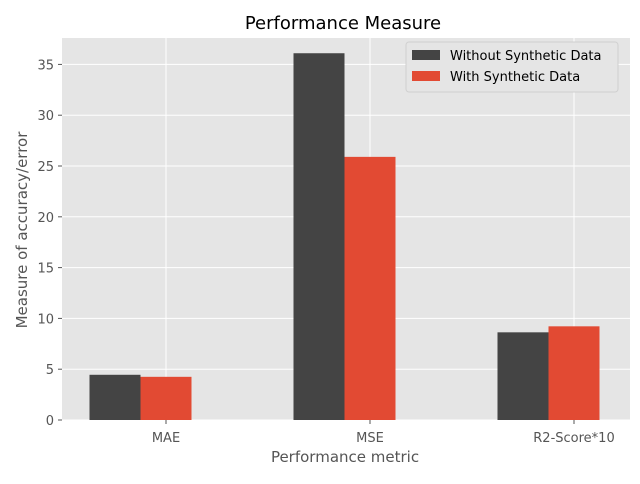 The image size is (640, 484). What do you see at coordinates (166, 438) in the screenshot?
I see `x-tick-label: MAE` at bounding box center [166, 438].